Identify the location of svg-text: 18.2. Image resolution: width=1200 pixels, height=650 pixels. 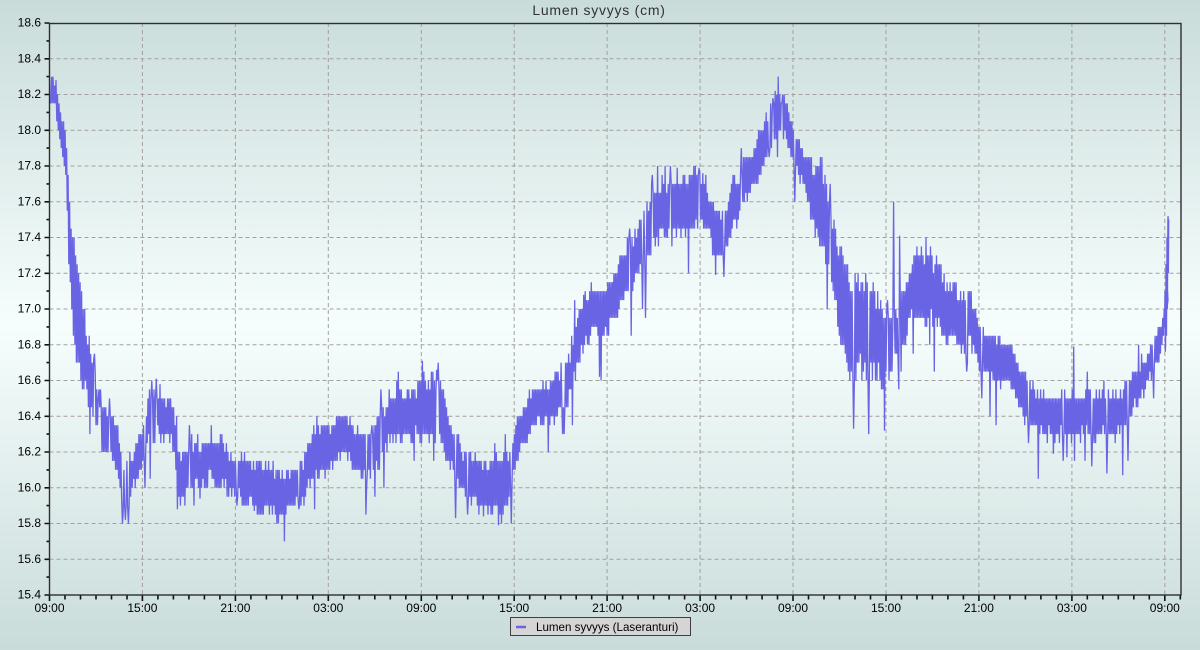
(30, 94).